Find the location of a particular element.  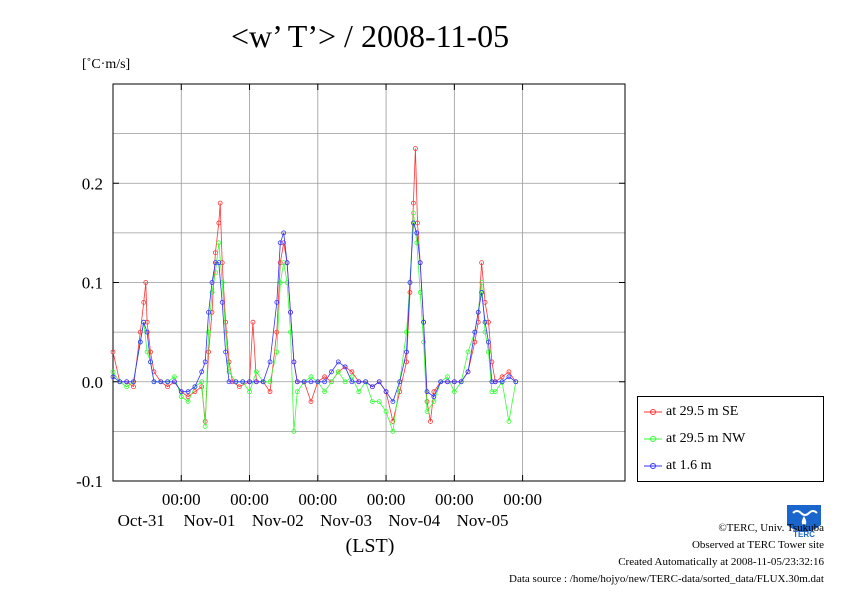

credit-copyright: ©TERC, Univ. Tsukuba is located at coordinates (771, 528).